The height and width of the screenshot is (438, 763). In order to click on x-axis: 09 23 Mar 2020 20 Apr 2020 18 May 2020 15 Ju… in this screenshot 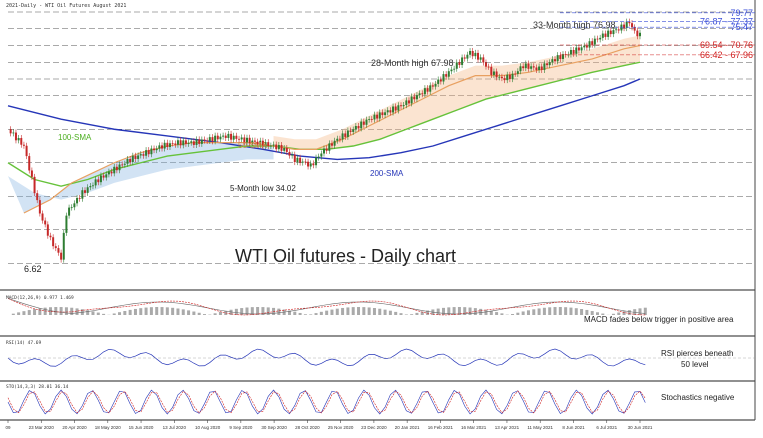, I will do `click(329, 425)`.